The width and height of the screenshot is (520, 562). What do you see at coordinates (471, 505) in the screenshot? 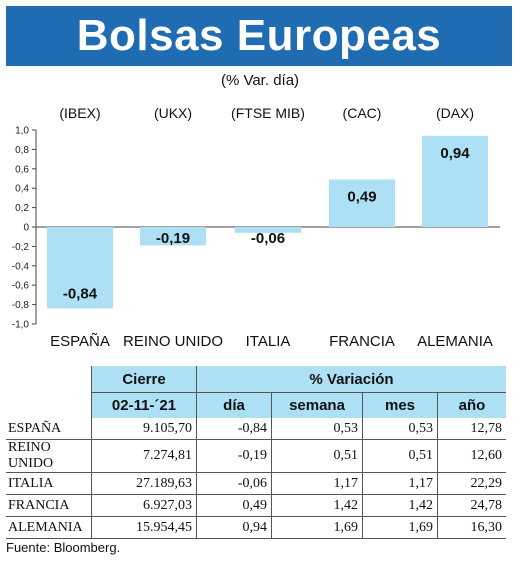
I see `cell-ano: 24,78` at bounding box center [471, 505].